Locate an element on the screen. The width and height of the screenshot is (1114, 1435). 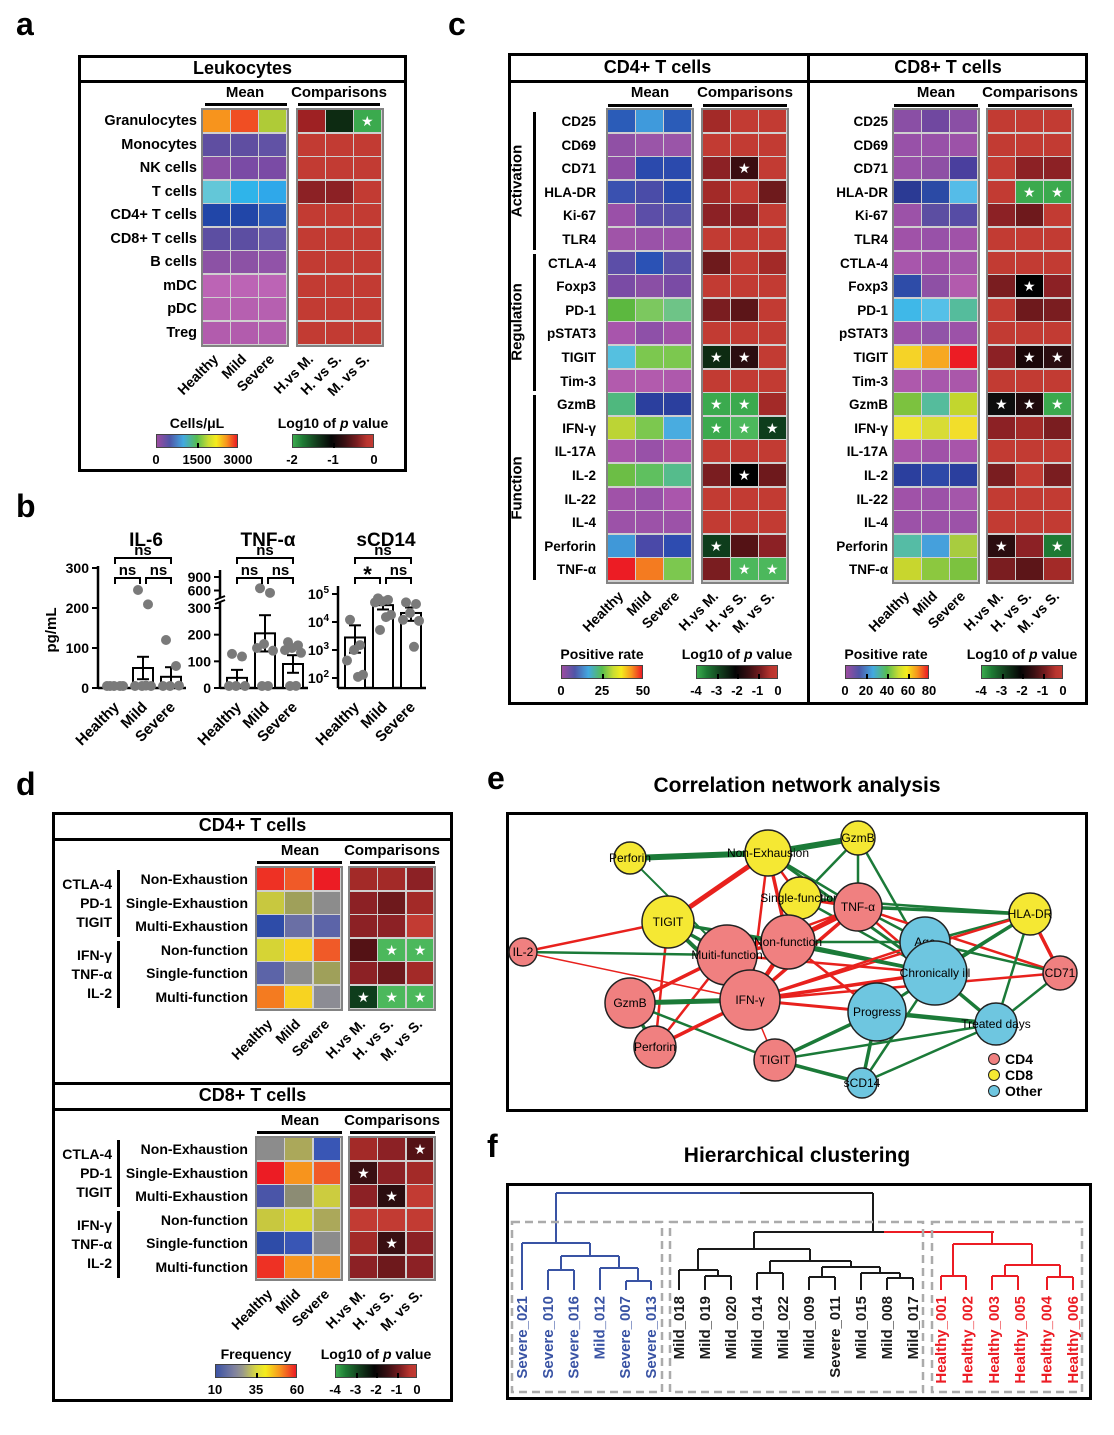
group-label: CTLA-4 PD-1 TIGIT is located at coordinates (87, 1172).